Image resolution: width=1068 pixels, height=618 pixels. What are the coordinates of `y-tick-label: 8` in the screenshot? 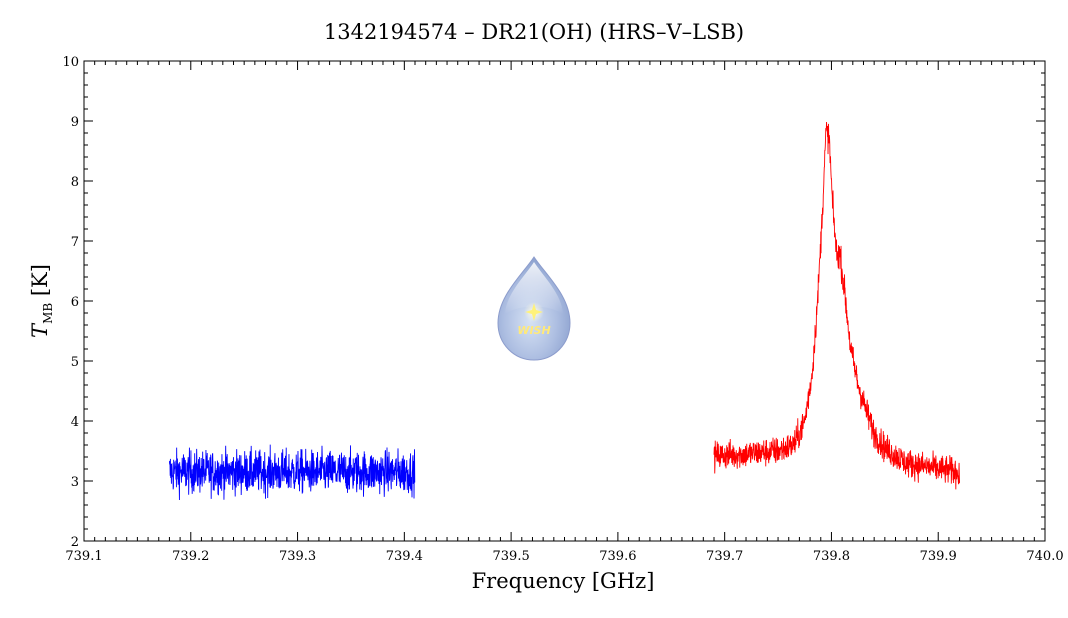 It's located at (75, 182).